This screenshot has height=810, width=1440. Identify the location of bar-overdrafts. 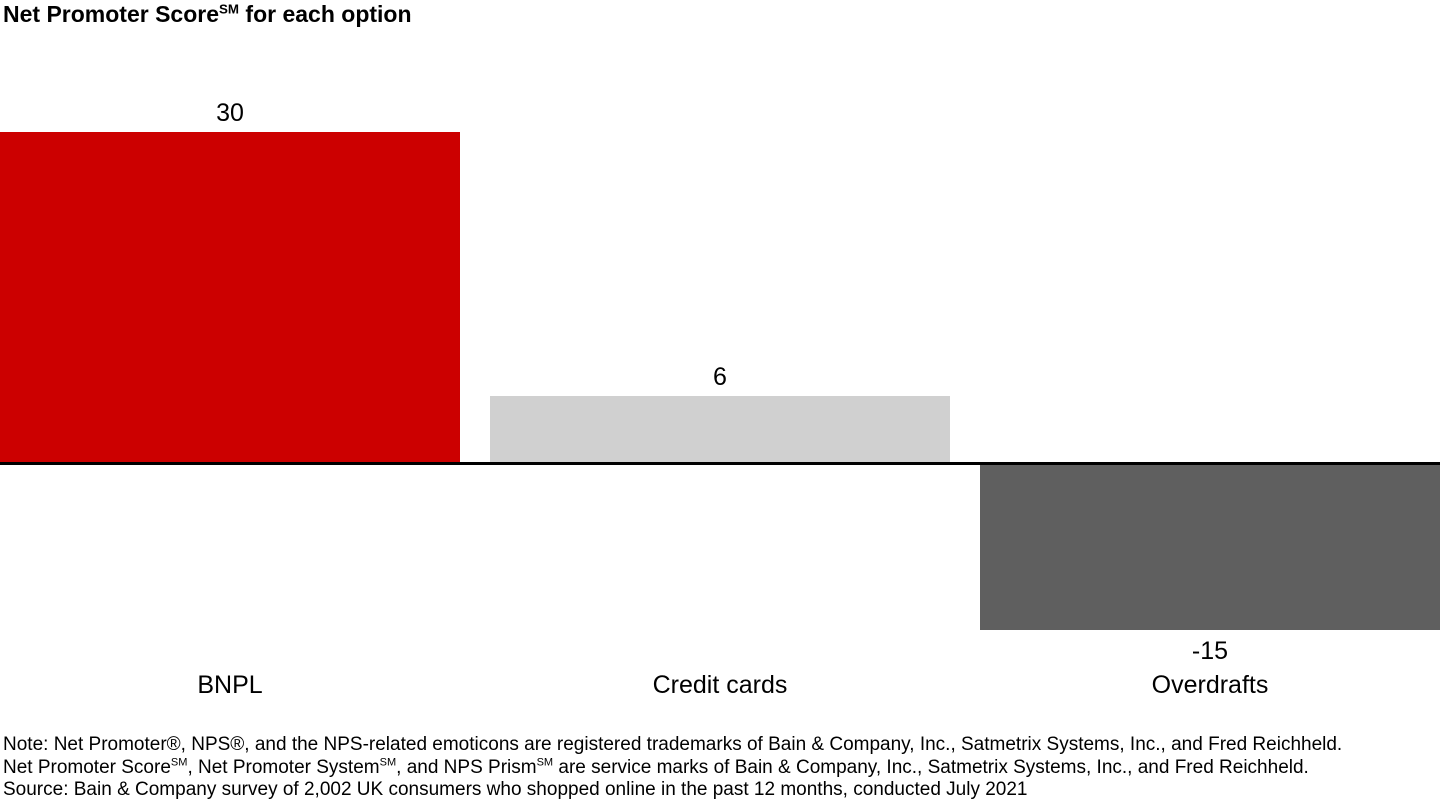
(1210, 547).